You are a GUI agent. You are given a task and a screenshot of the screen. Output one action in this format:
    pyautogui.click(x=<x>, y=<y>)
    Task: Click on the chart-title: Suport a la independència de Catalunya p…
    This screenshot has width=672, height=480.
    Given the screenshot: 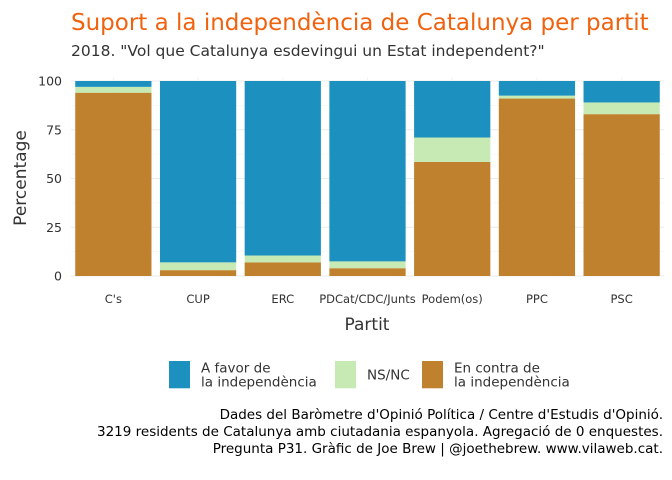 What is the action you would take?
    pyautogui.click(x=360, y=23)
    